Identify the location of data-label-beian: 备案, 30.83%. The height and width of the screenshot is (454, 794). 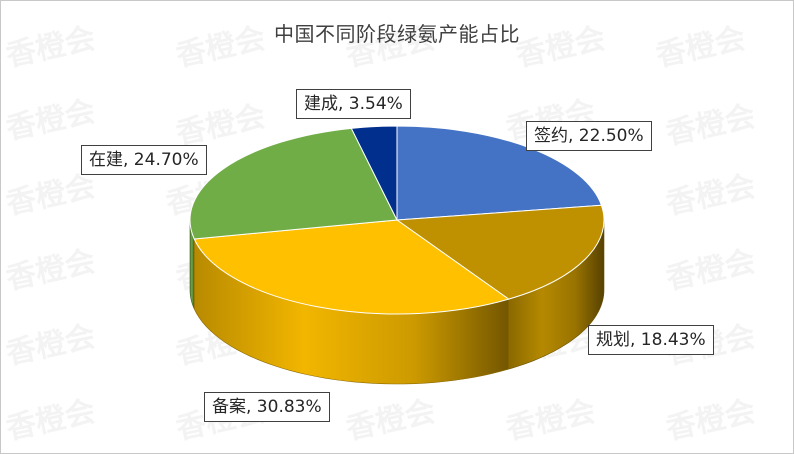
(267, 407).